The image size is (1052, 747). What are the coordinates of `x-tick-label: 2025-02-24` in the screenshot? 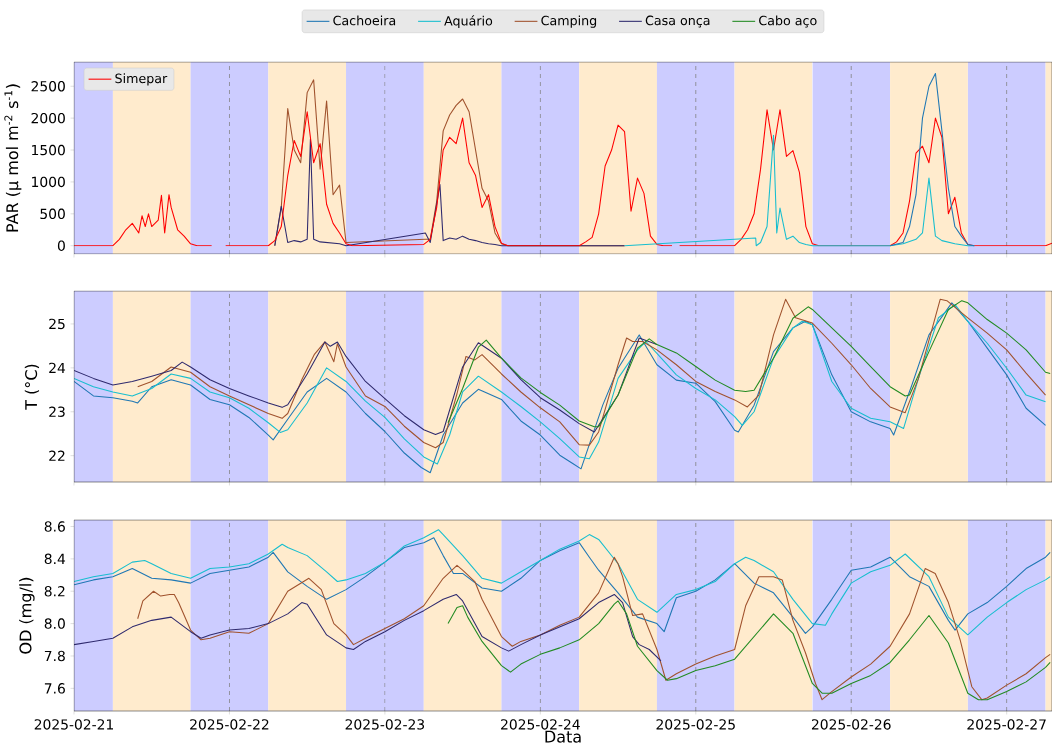 It's located at (540, 724).